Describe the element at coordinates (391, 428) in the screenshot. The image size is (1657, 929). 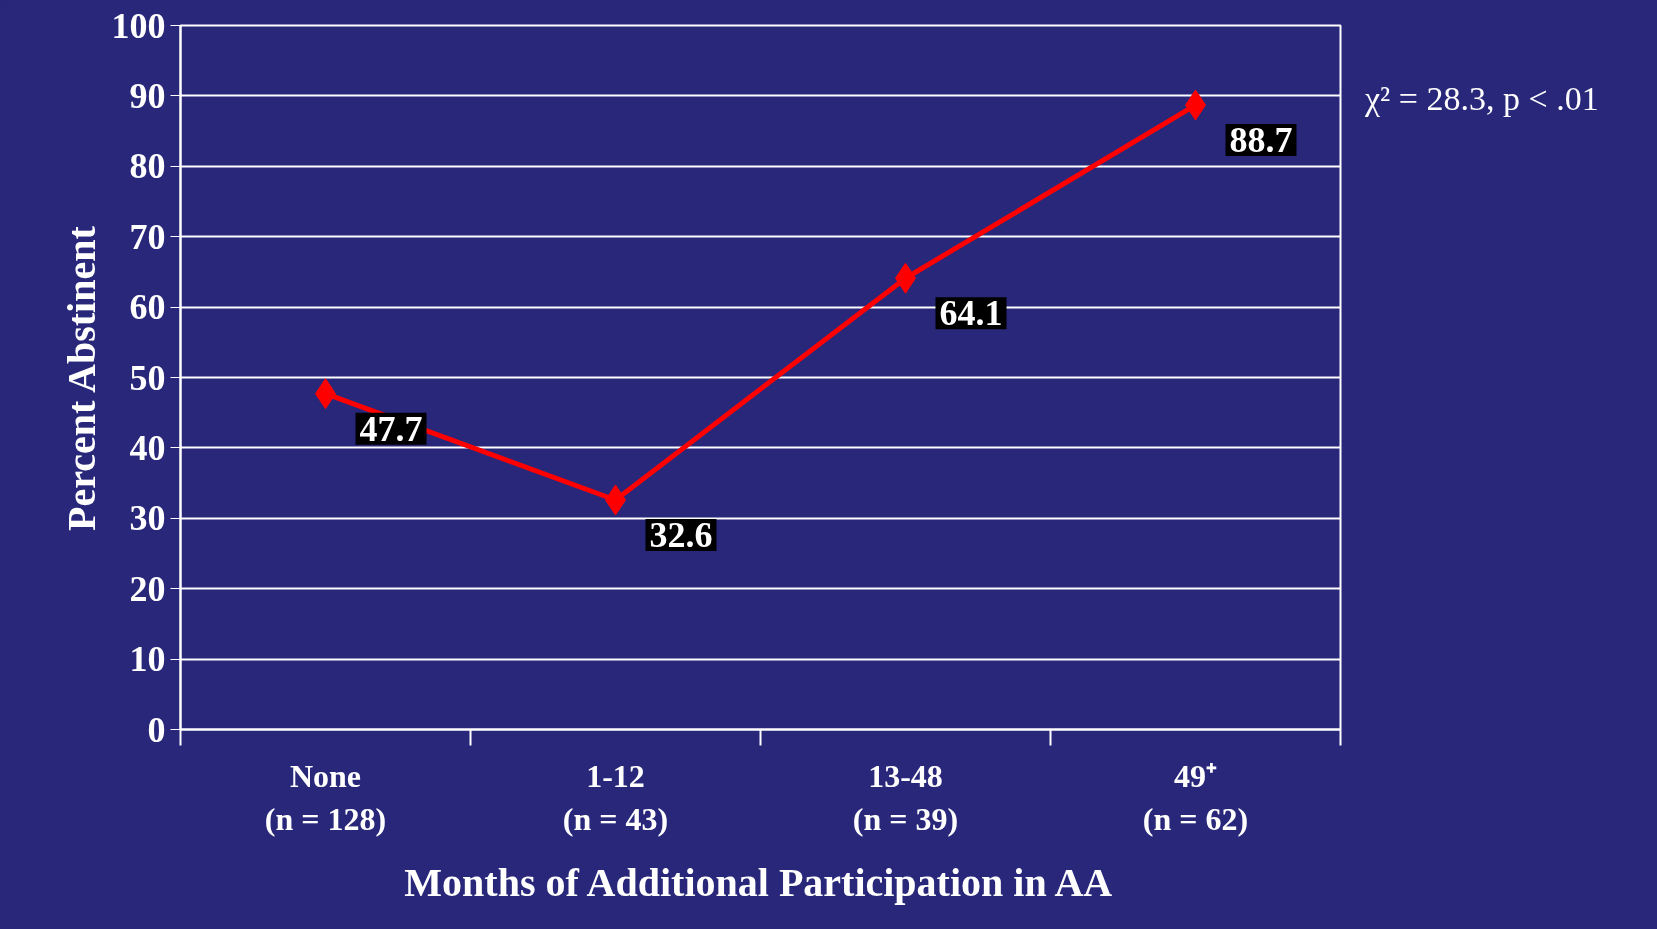
I see `data-label: 47.7` at that location.